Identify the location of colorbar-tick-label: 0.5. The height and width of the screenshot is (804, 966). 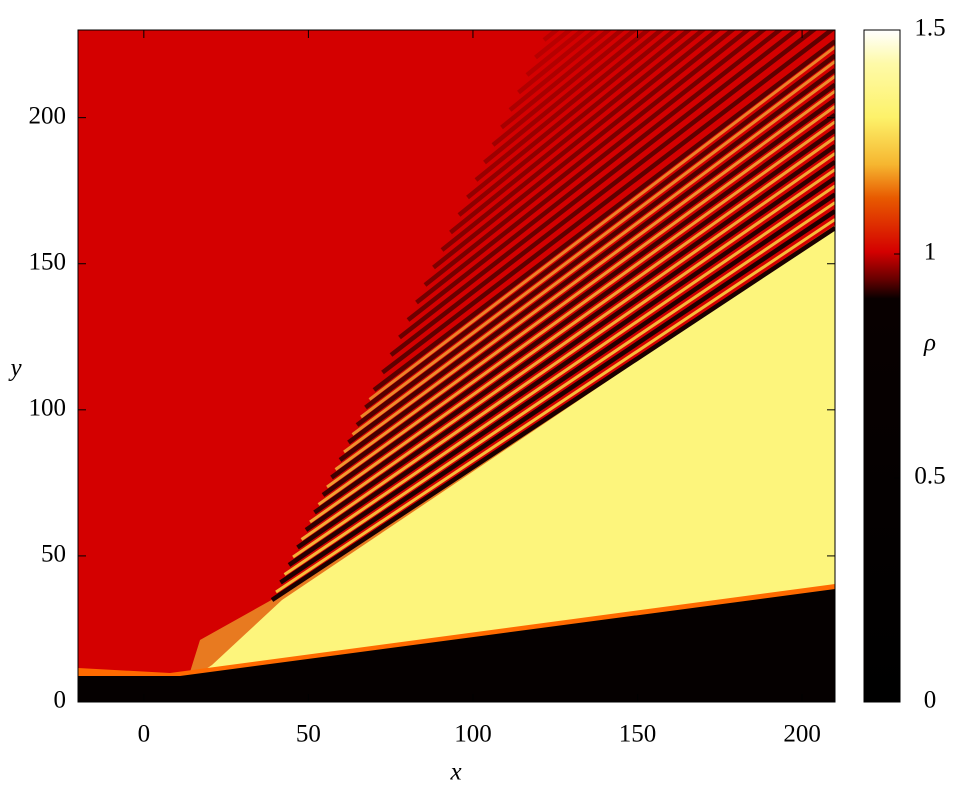
(929, 476).